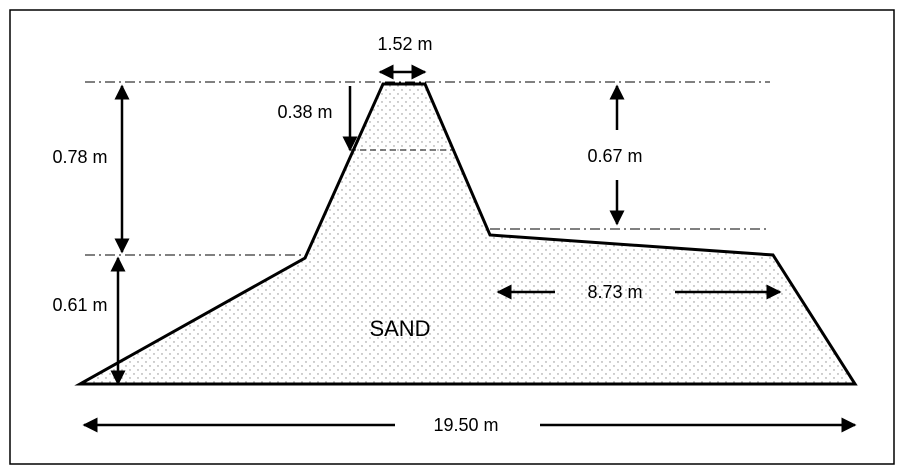 The image size is (905, 475). What do you see at coordinates (79, 157) in the screenshot?
I see `dimension-label: 0.78 m` at bounding box center [79, 157].